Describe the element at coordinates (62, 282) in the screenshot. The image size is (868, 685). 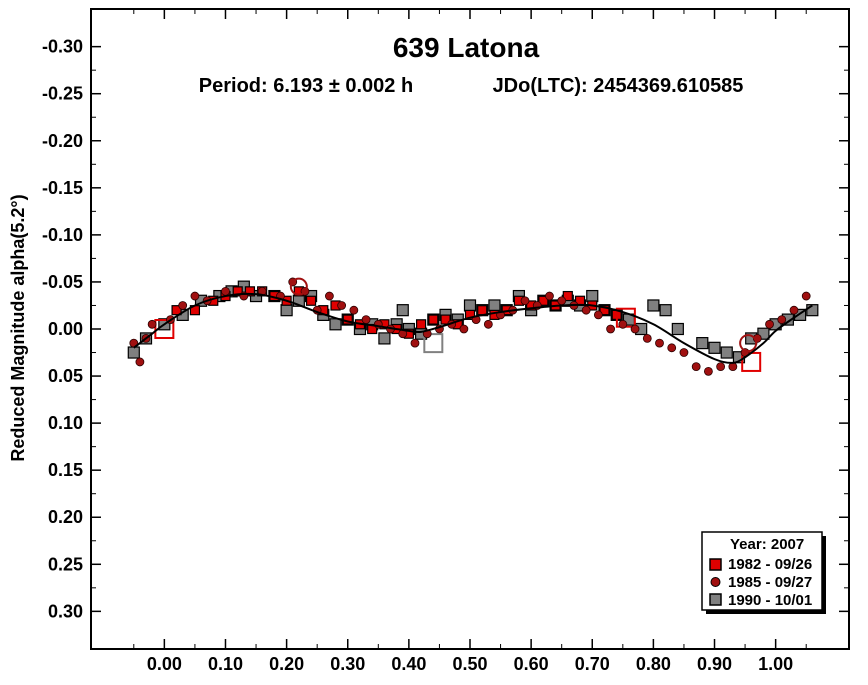
I see `y-tick-label: -0.05` at that location.